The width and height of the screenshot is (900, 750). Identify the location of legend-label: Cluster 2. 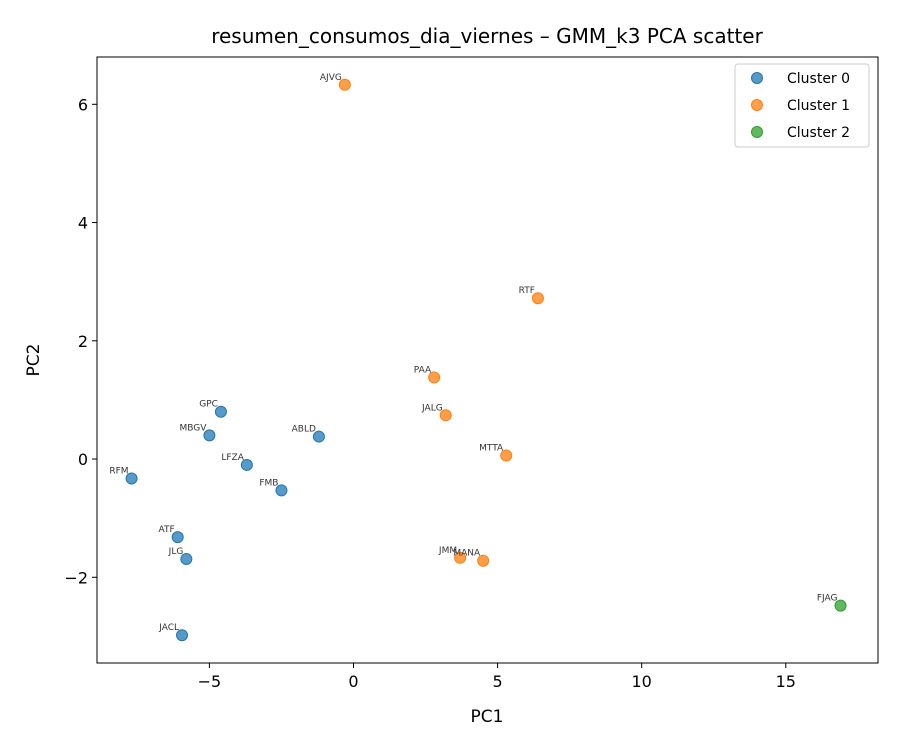
(818, 133).